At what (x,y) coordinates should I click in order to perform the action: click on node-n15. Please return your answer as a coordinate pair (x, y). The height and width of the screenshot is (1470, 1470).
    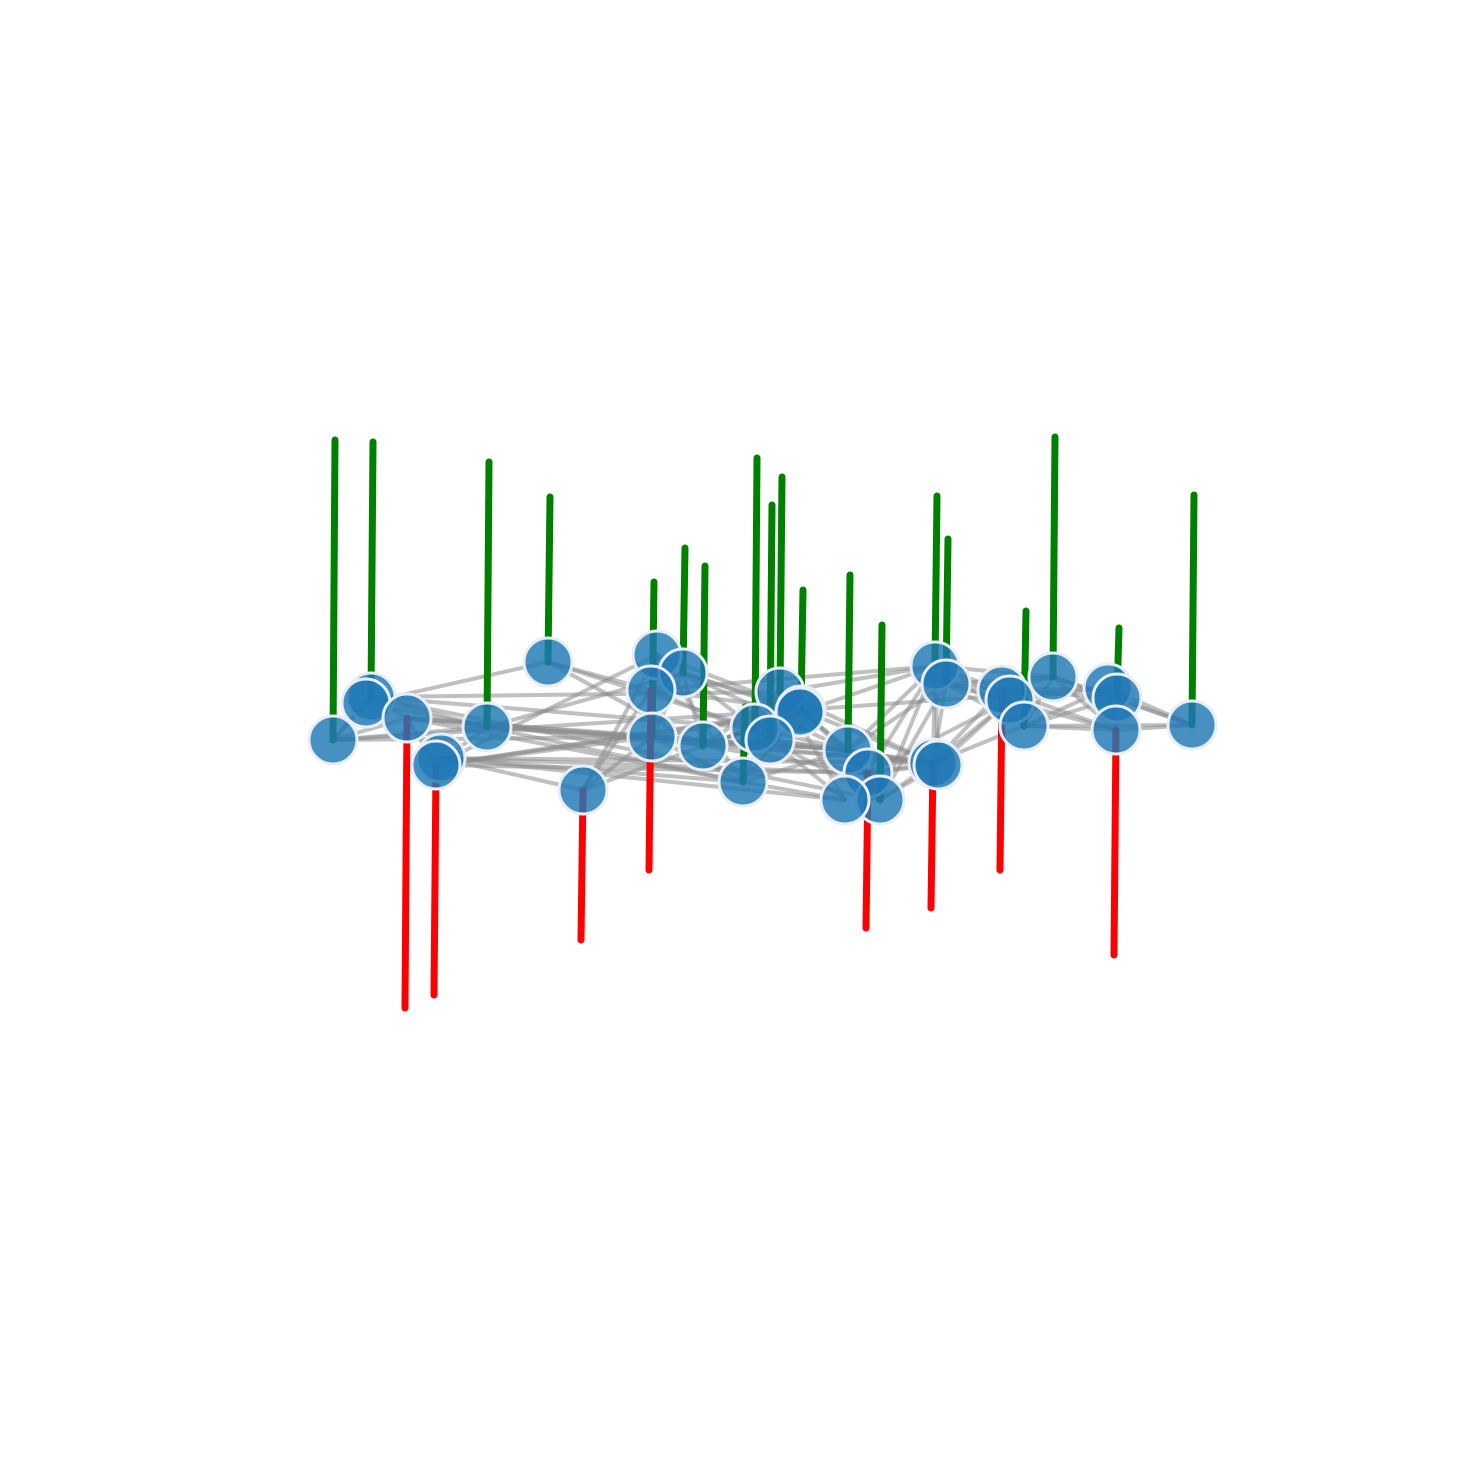
    Looking at the image, I should click on (743, 782).